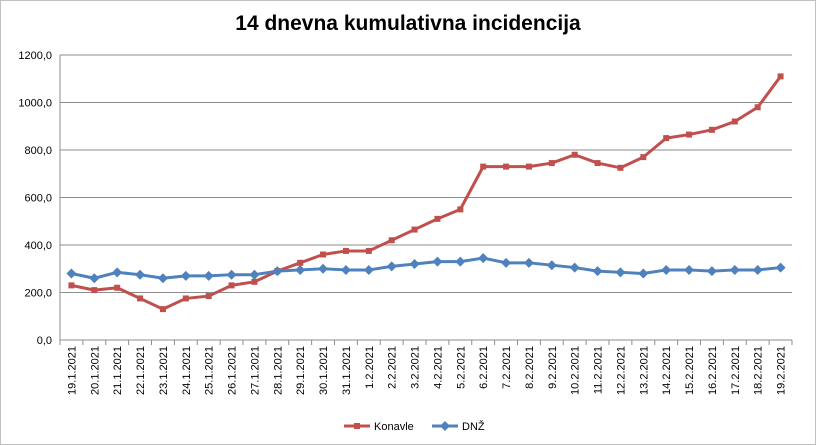 The height and width of the screenshot is (445, 816). What do you see at coordinates (644, 370) in the screenshot?
I see `x-tick-label: 13.2.2021` at bounding box center [644, 370].